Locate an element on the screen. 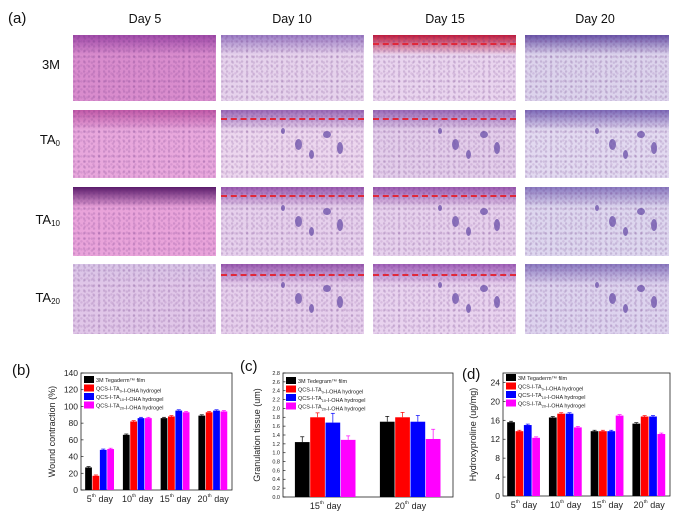 The image size is (680, 526). micrograph-r4-c4 is located at coordinates (597, 299).